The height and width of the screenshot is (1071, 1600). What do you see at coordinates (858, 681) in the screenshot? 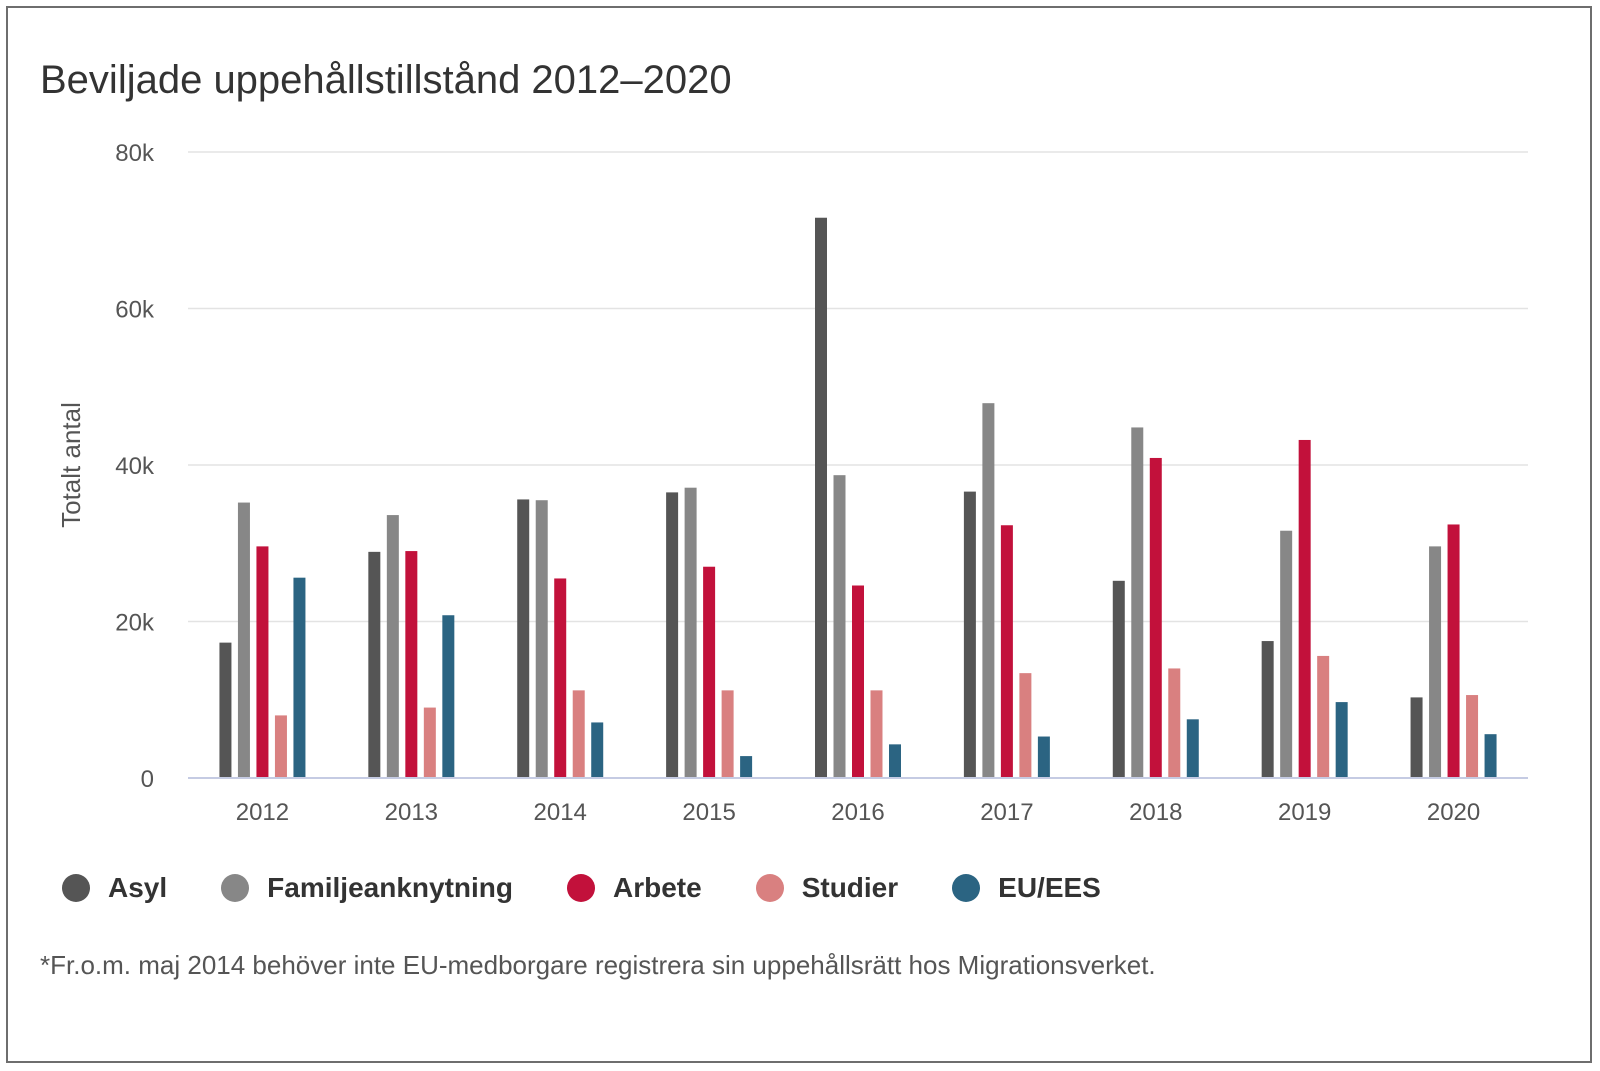
I see `bar-arbete-2016` at bounding box center [858, 681].